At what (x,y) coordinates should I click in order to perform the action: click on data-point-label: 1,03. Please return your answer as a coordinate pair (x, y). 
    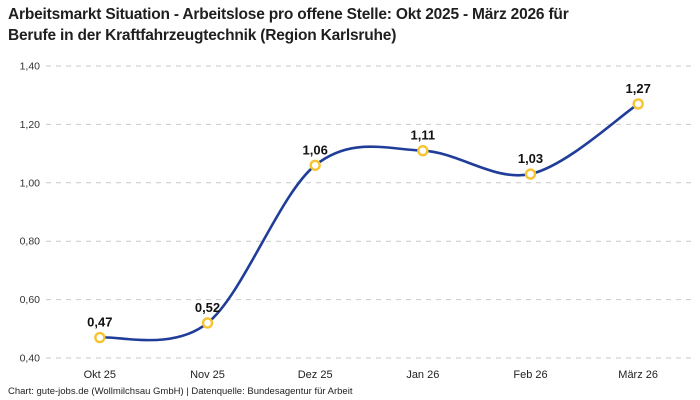
    Looking at the image, I should click on (530, 158).